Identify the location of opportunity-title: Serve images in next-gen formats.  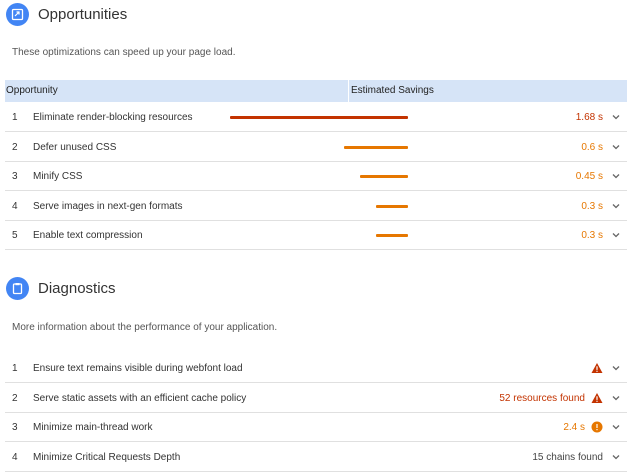
(108, 206).